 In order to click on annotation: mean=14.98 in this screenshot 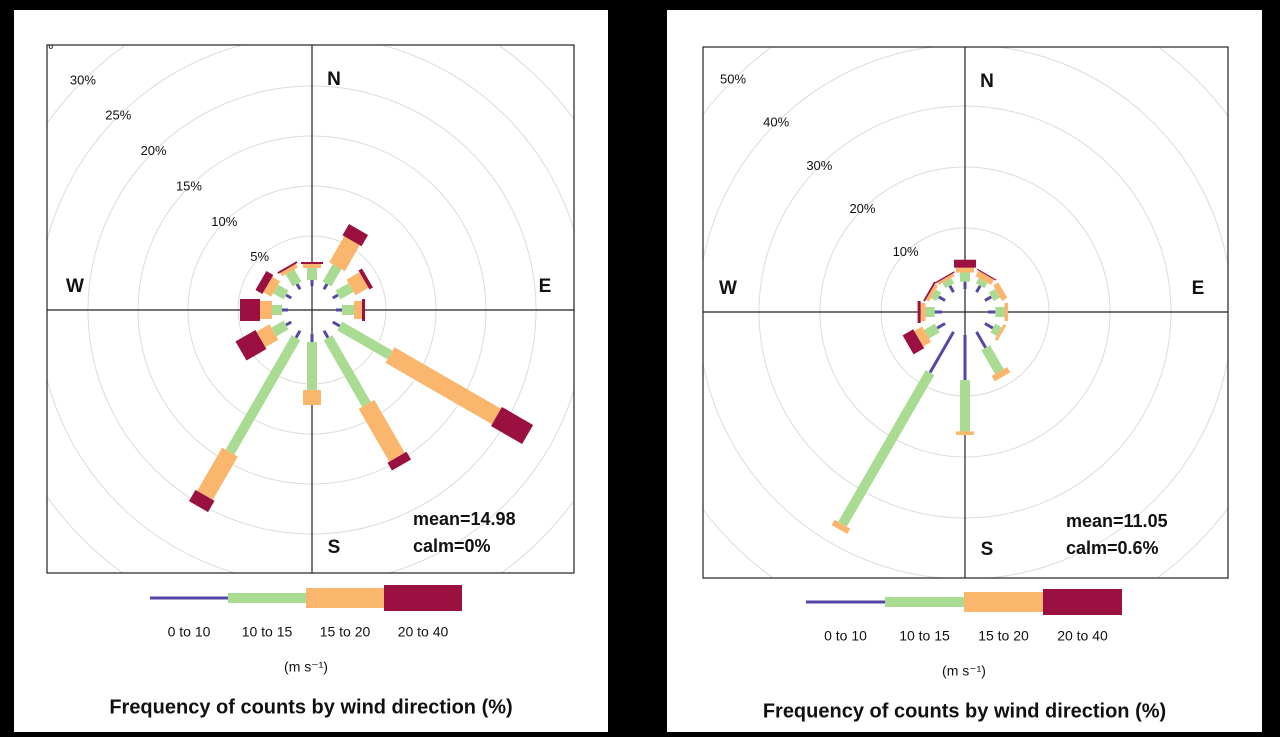, I will do `click(464, 519)`.